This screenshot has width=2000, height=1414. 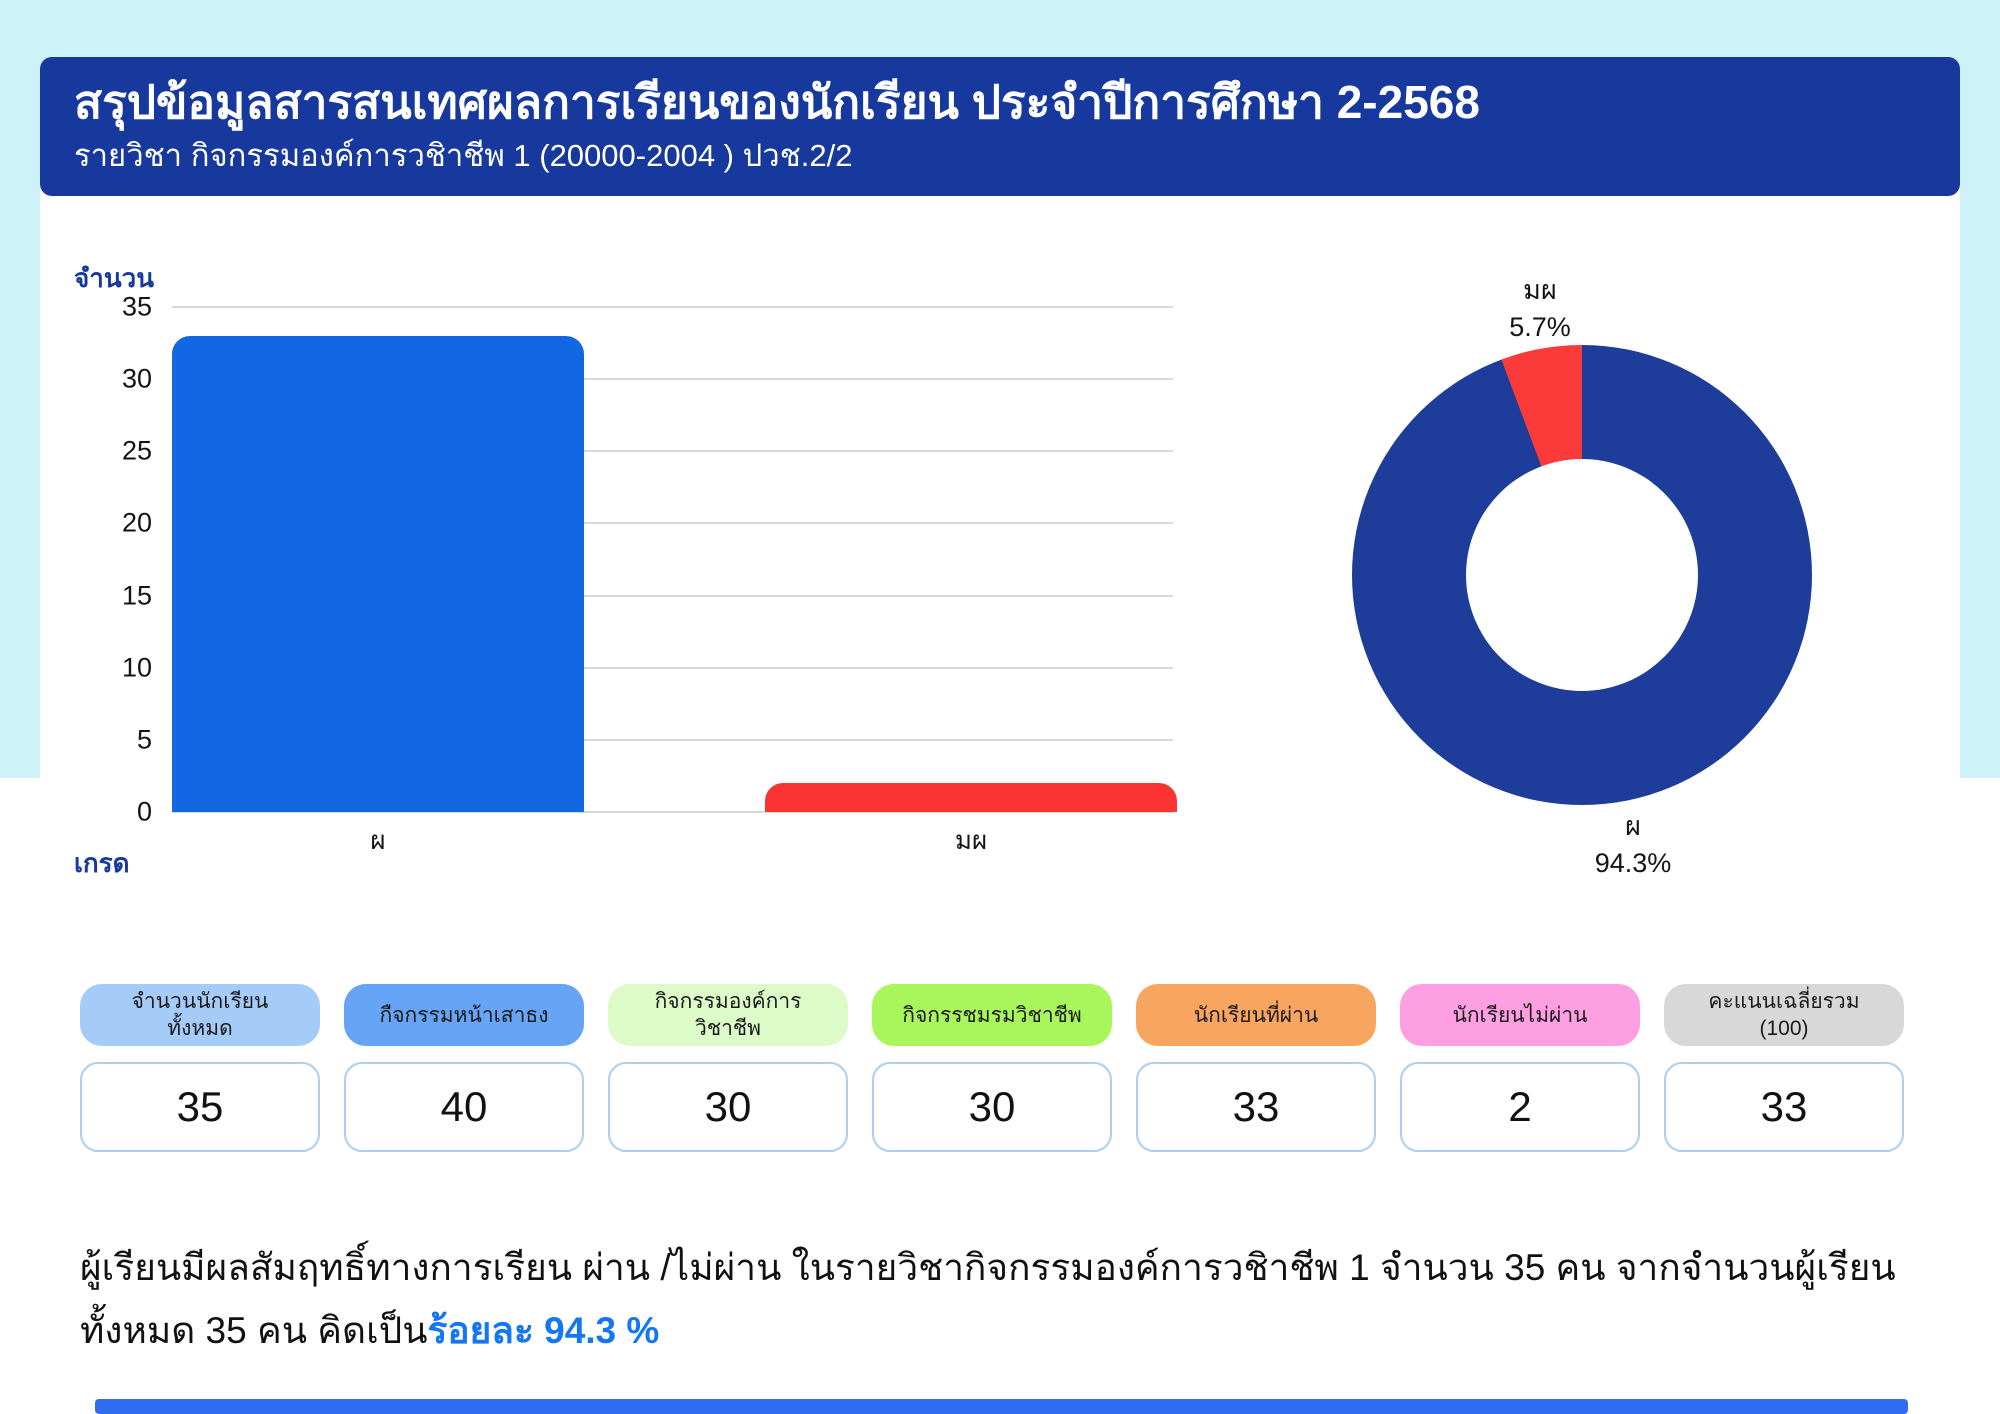 I want to click on stat-card: กิจกรรมองค์การ วิชาชีพ 30, so click(x=728, y=1068).